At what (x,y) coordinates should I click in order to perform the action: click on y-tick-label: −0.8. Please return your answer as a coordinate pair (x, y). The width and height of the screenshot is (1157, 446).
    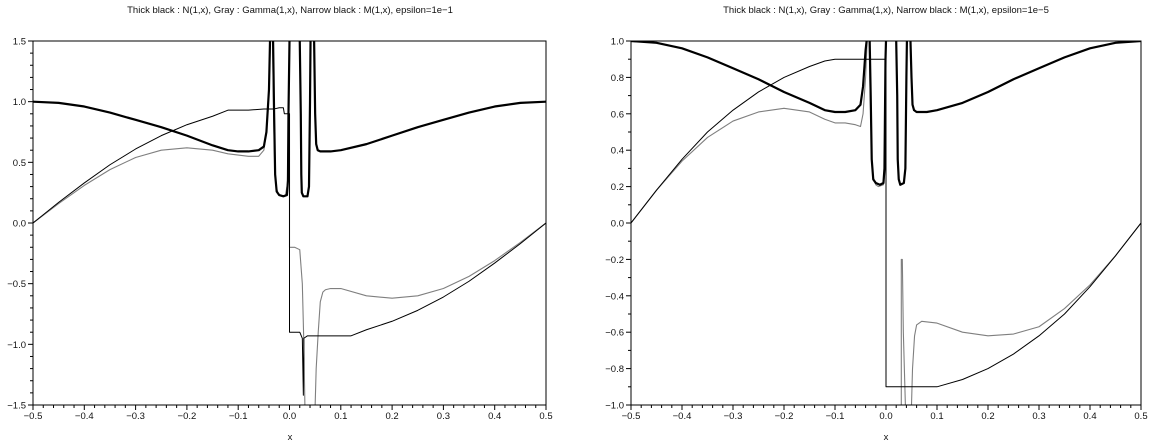
    Looking at the image, I should click on (614, 369).